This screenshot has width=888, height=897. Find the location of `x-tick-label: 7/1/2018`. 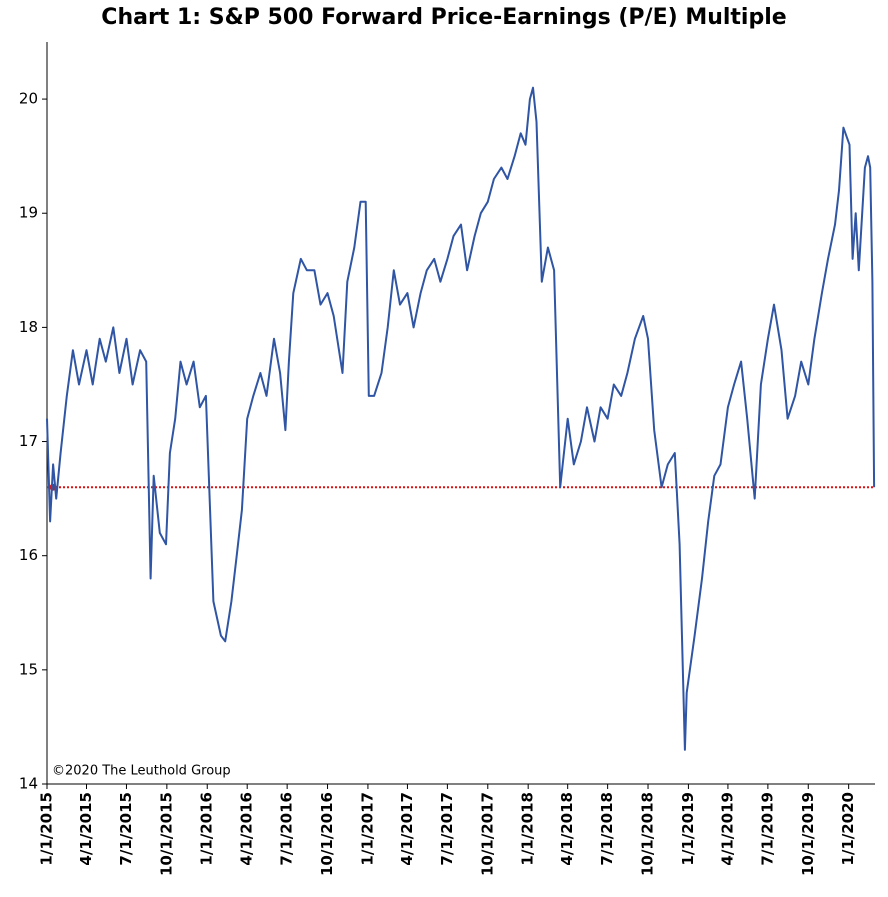

x-tick-label: 7/1/2018 is located at coordinates (607, 829).